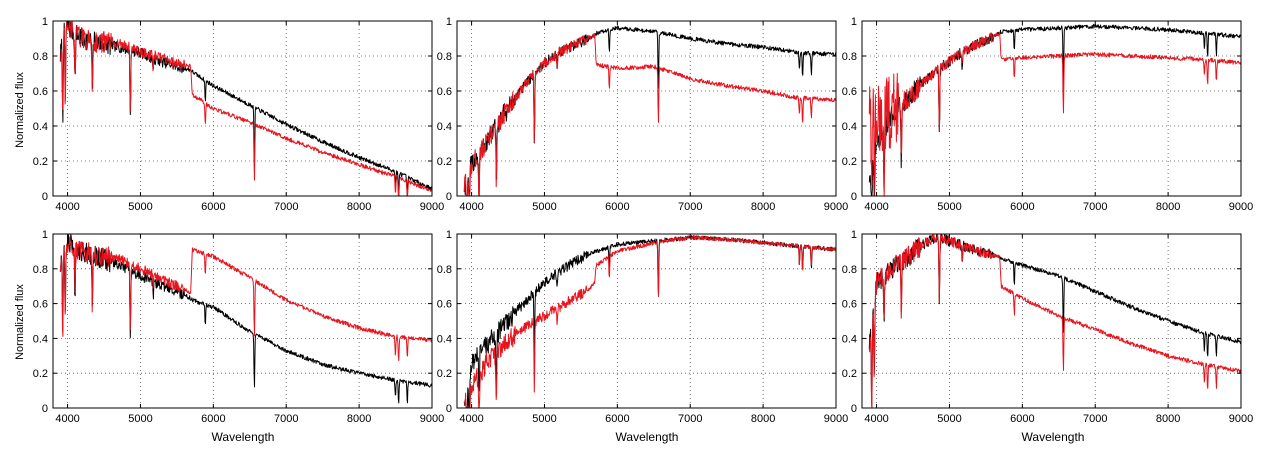 The image size is (1269, 456). I want to click on xlabel-col3: Wavelength, so click(1053, 437).